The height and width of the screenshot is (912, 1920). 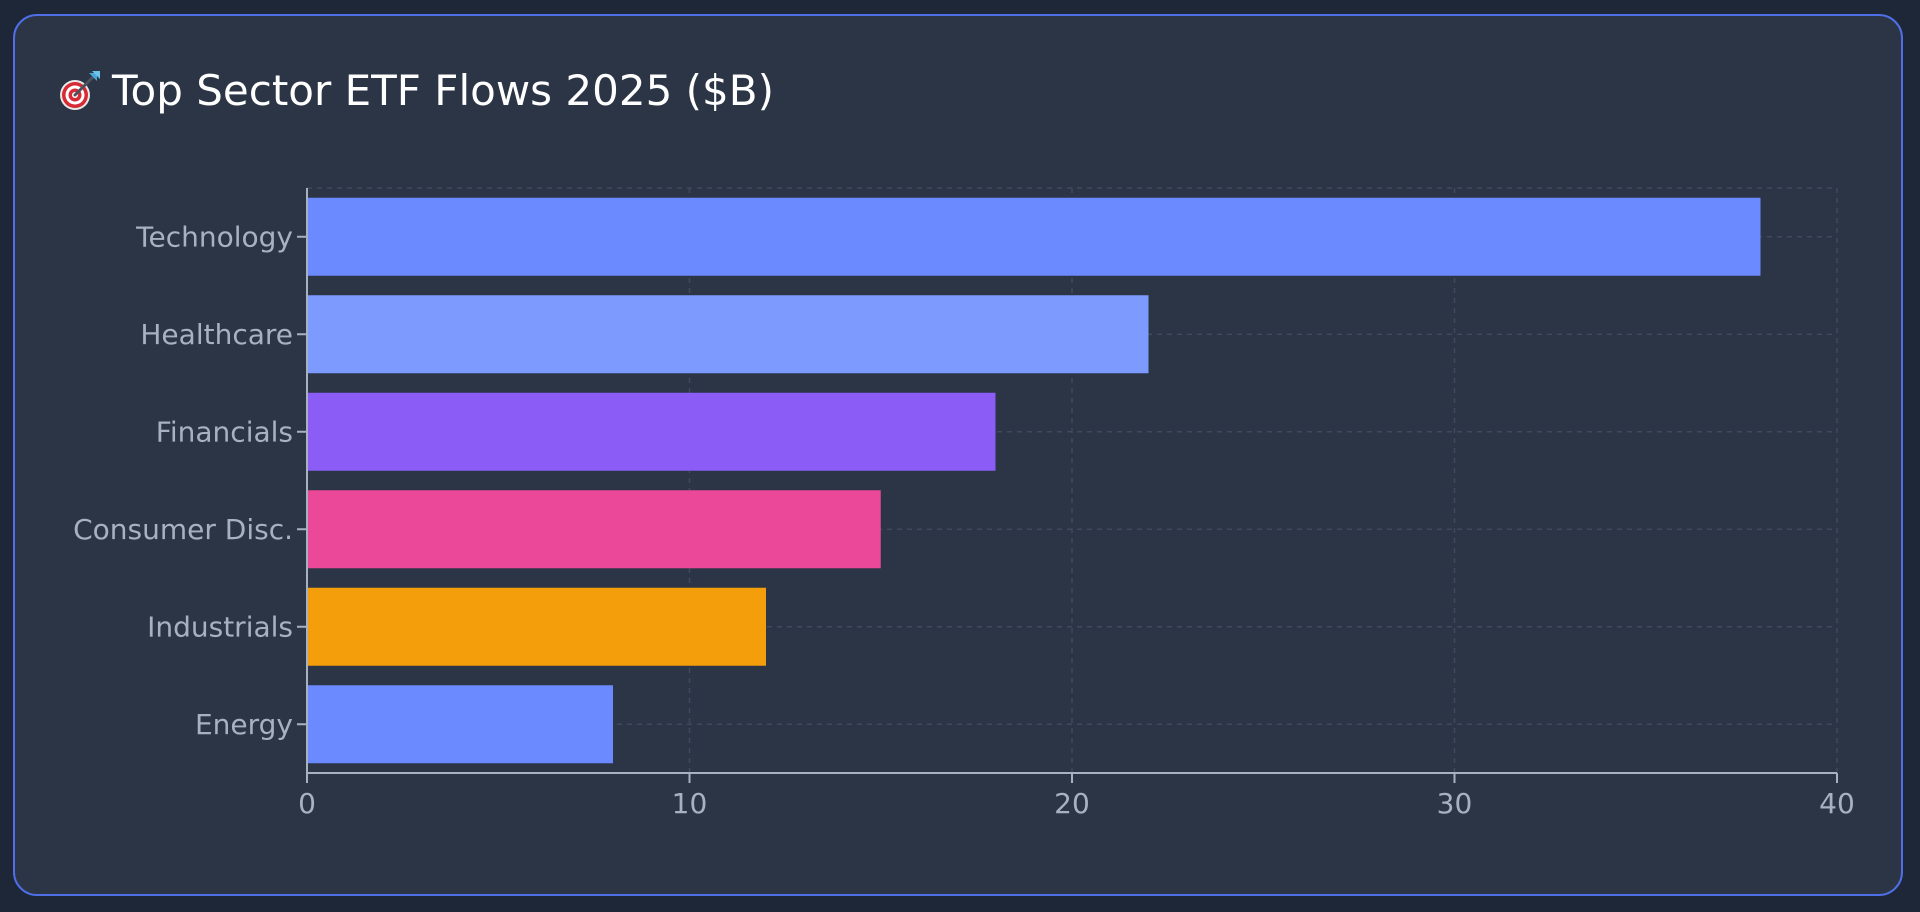 What do you see at coordinates (307, 803) in the screenshot?
I see `x-tick-label: 0` at bounding box center [307, 803].